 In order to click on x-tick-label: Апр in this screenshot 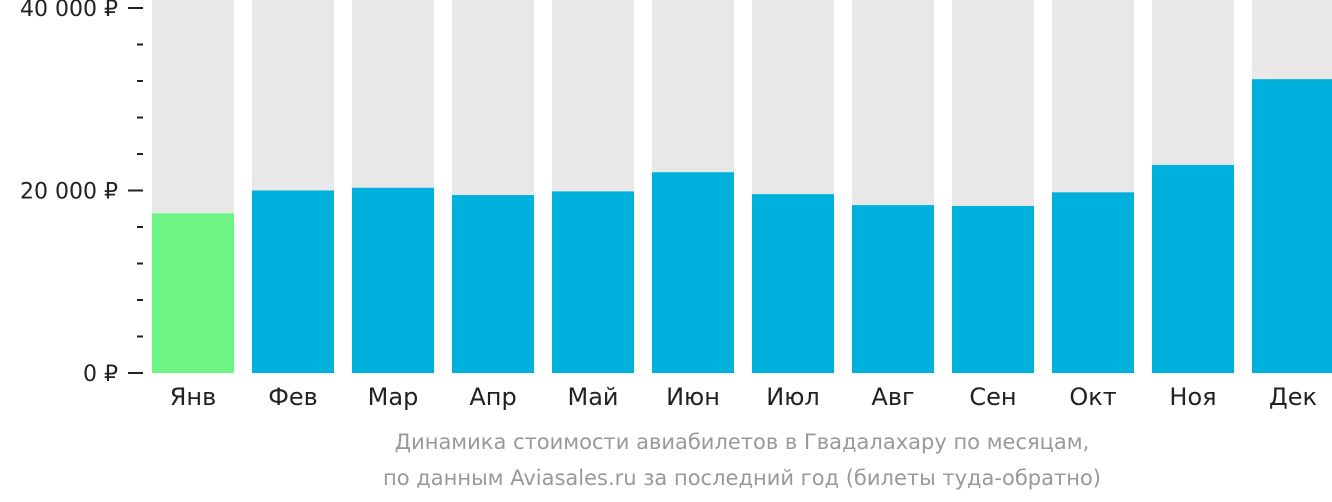, I will do `click(492, 397)`.